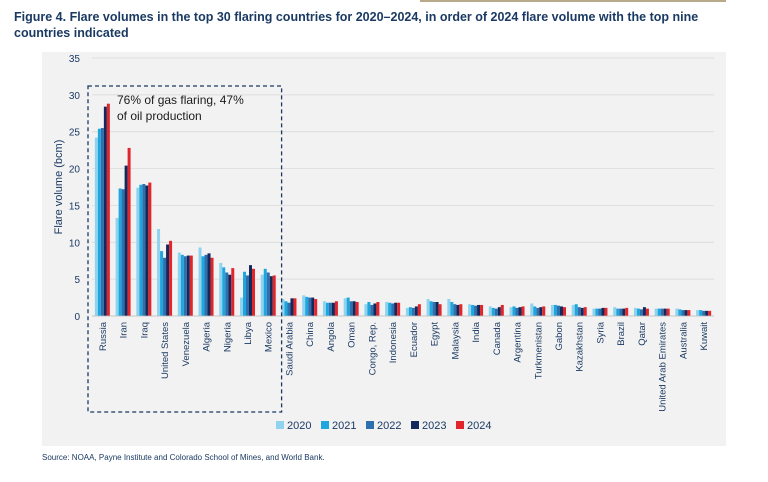 This screenshot has height=482, width=768. Describe the element at coordinates (538, 350) in the screenshot. I see `x-tick-label: Turkmenistan` at that location.